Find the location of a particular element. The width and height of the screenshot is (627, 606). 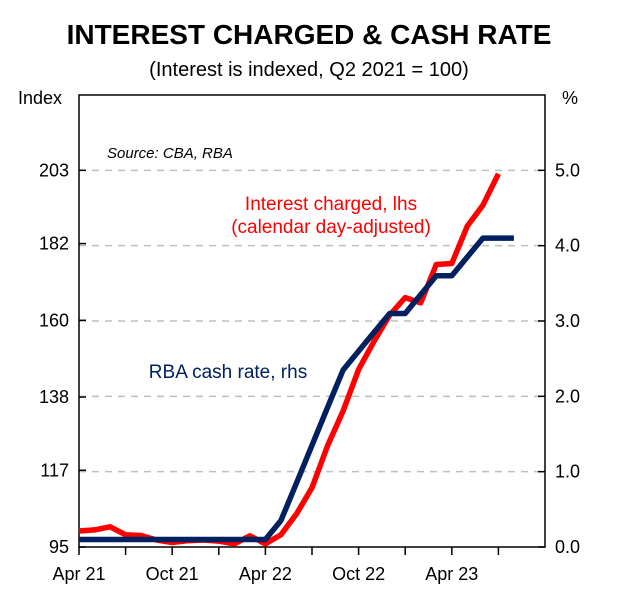

left-tick-label: 117 is located at coordinates (54, 470).